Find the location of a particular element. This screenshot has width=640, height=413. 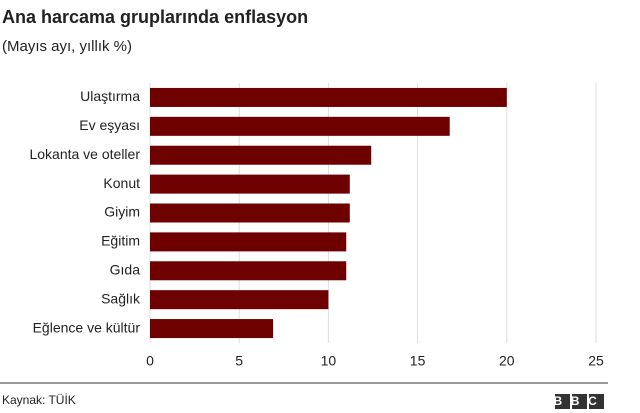

x-tick-label: 10 is located at coordinates (329, 361).